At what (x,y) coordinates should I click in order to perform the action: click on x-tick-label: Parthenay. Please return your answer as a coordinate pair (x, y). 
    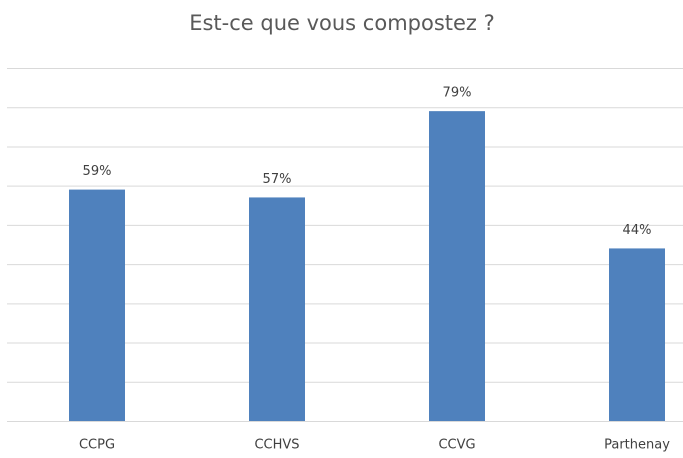
    Looking at the image, I should click on (637, 445).